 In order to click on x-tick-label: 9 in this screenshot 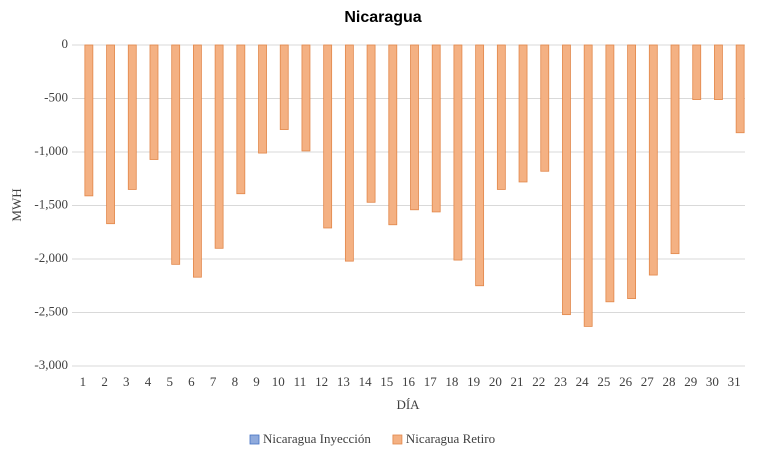, I will do `click(256, 381)`.